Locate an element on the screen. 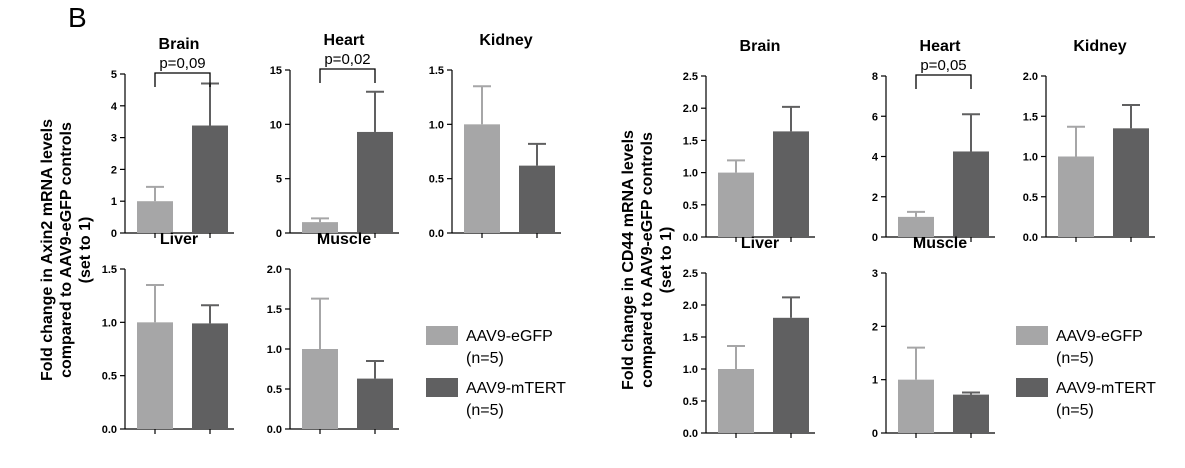  cd44-brain-y-tick-label: 1.5 is located at coordinates (690, 141).